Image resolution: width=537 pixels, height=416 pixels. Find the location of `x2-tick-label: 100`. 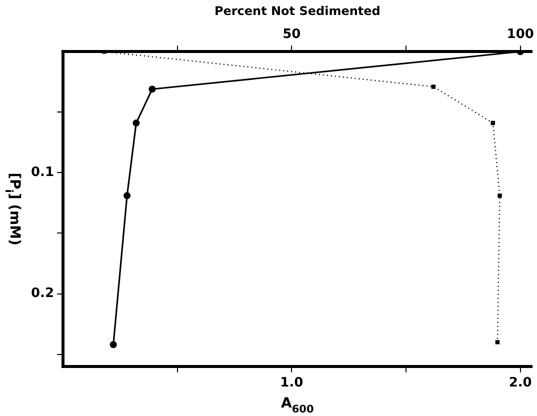

x2-tick-label: 100 is located at coordinates (520, 34).